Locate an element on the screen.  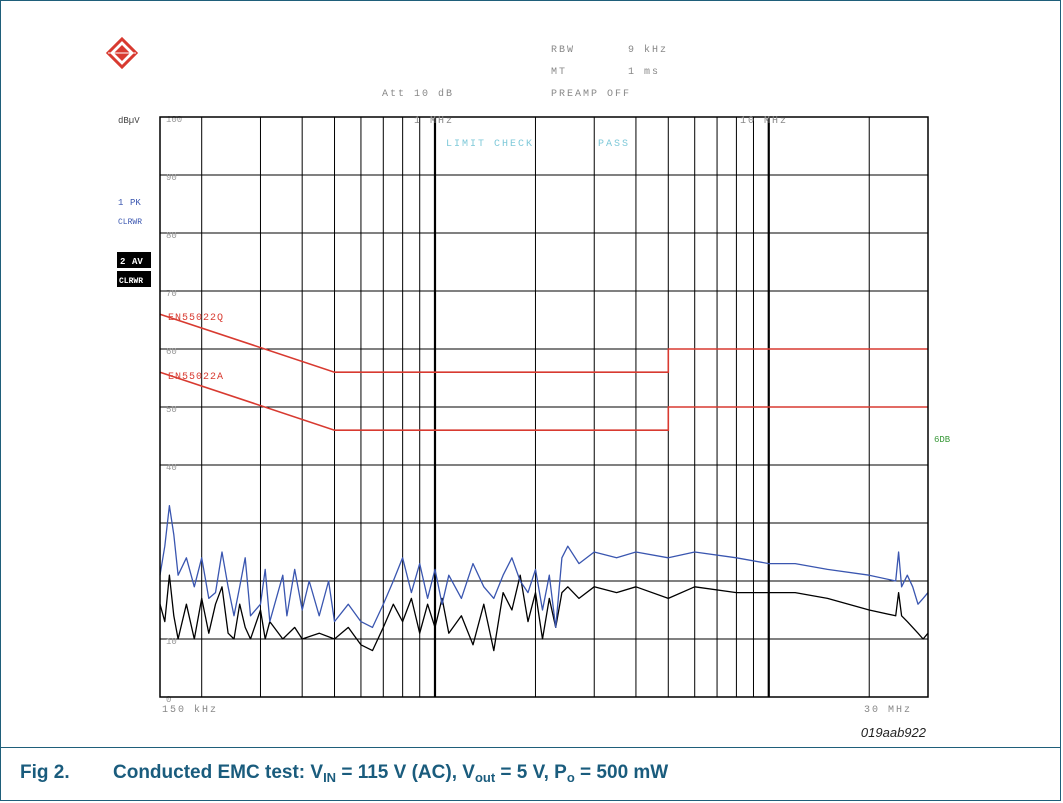
x-label-1mhz: 1 MHz is located at coordinates (434, 121).